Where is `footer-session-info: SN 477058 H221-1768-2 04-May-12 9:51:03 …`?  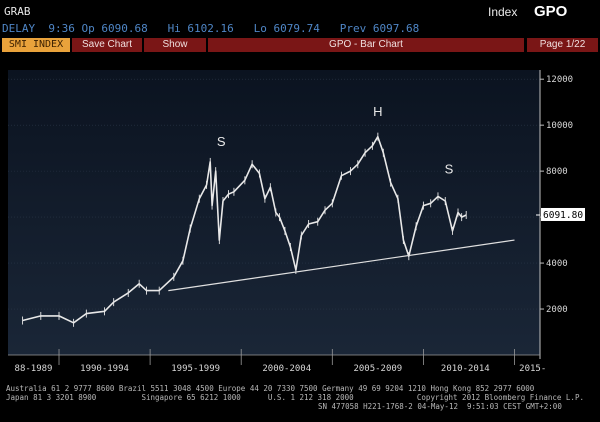
footer-session-info: SN 477058 H221-1768-2 04-May-12 9:51:03 … is located at coordinates (440, 406).